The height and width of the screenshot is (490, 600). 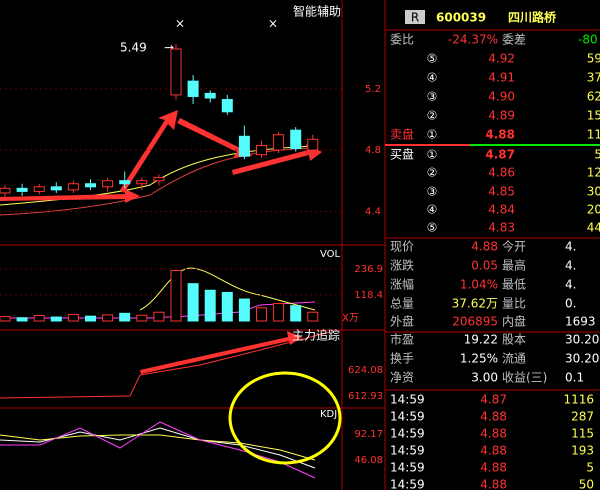 I want to click on y-tick-label: 5.2, so click(x=373, y=89).